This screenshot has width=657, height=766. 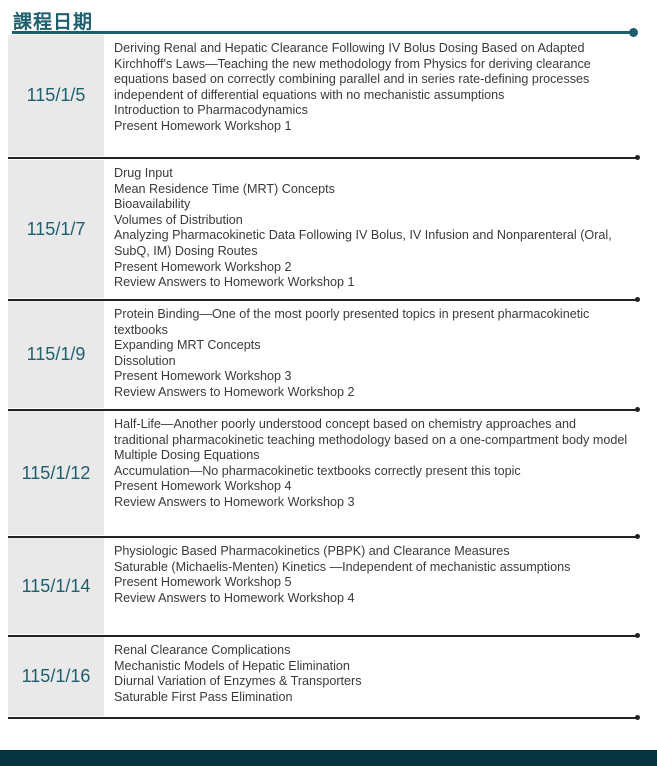 I want to click on topic-item: Expanding MRT Concepts, so click(x=187, y=345).